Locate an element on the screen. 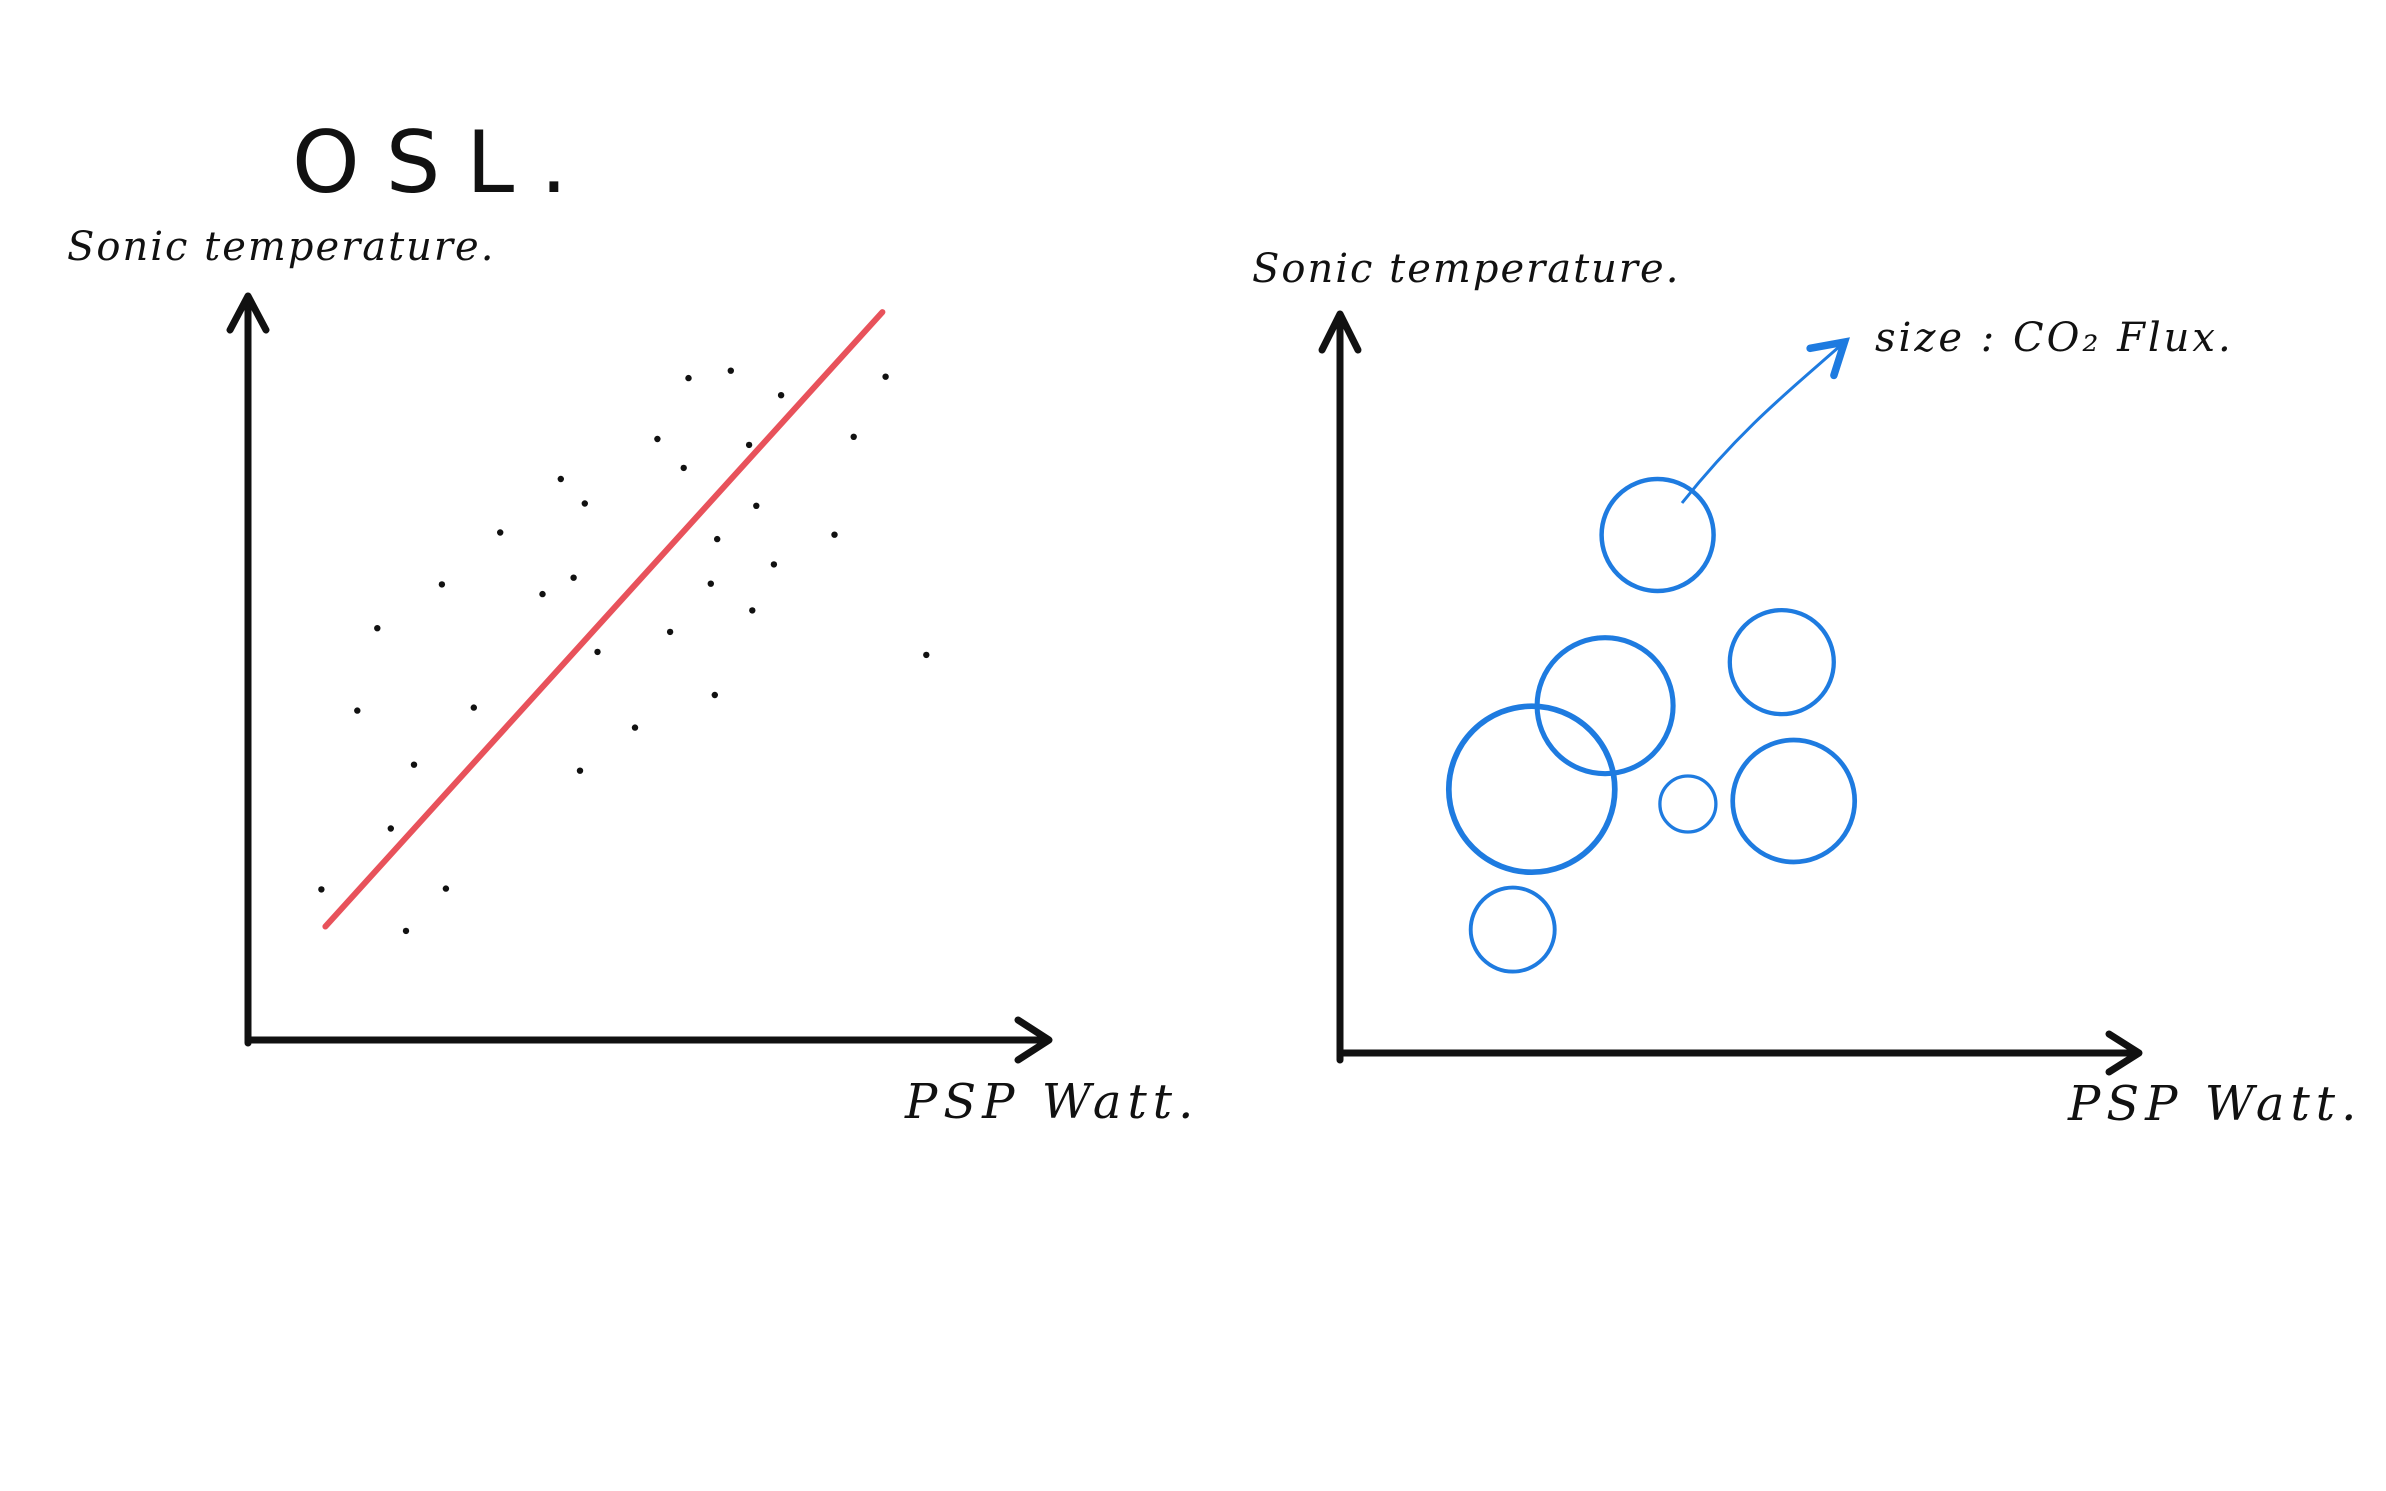  regression-line is located at coordinates (604, 619).